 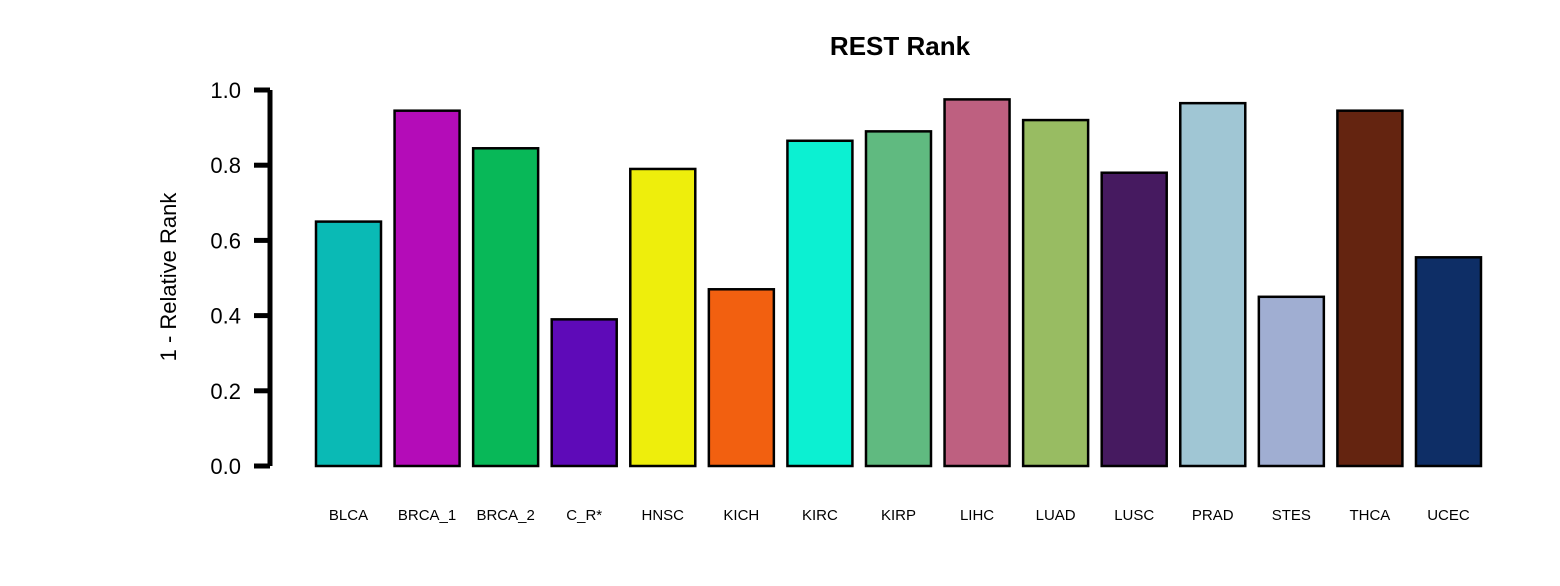 What do you see at coordinates (225, 316) in the screenshot?
I see `y-tick-label: 0.4` at bounding box center [225, 316].